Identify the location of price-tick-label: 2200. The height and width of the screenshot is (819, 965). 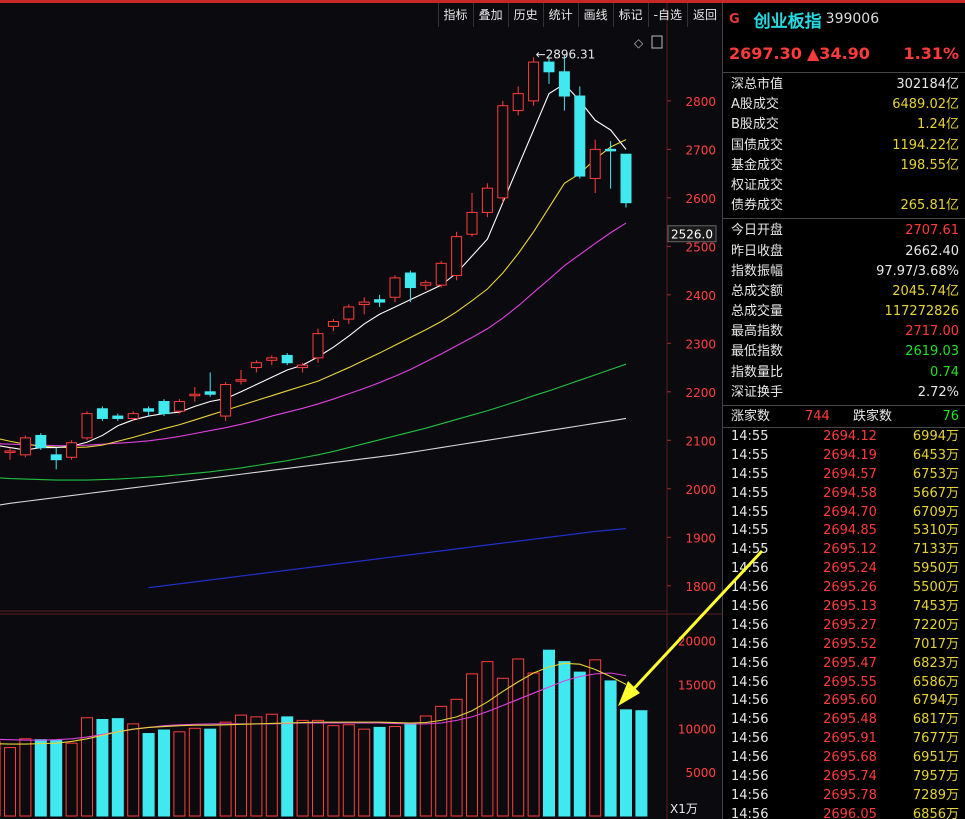
(700, 393).